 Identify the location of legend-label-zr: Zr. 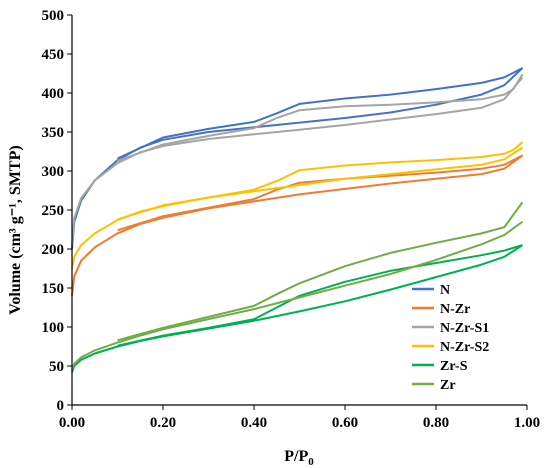
(448, 385).